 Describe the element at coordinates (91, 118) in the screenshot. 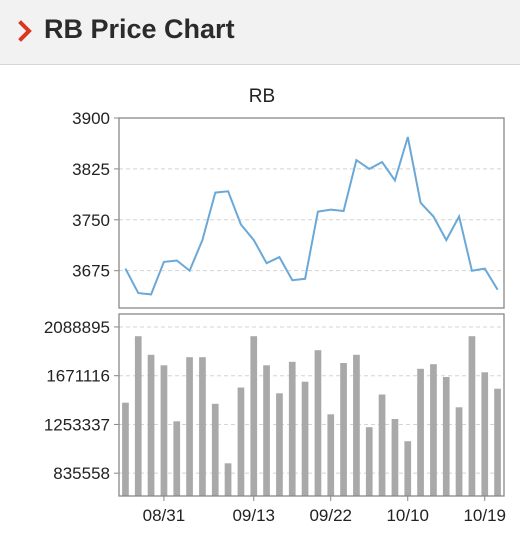

I see `price-y-tick-label: 3900` at that location.